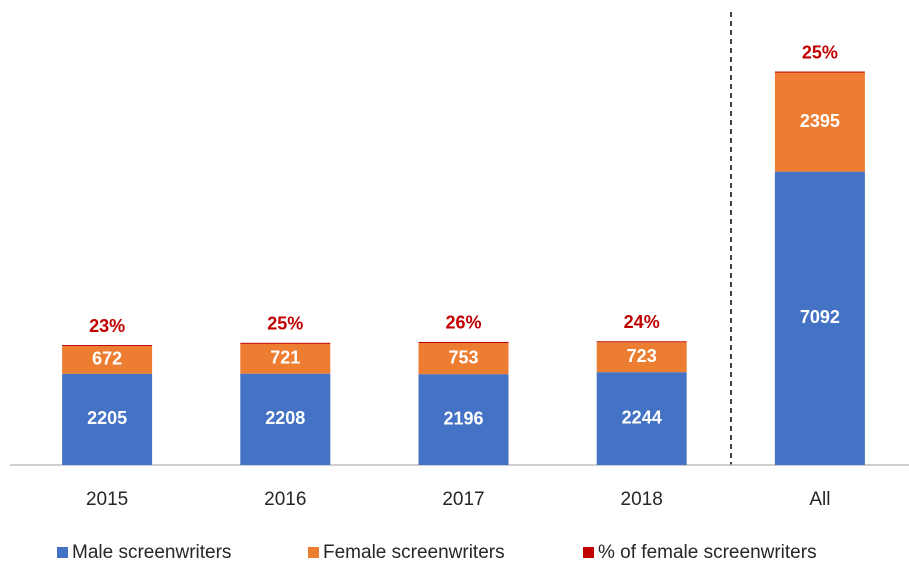 The height and width of the screenshot is (566, 909). I want to click on legend-label: Female screenwriters, so click(414, 552).